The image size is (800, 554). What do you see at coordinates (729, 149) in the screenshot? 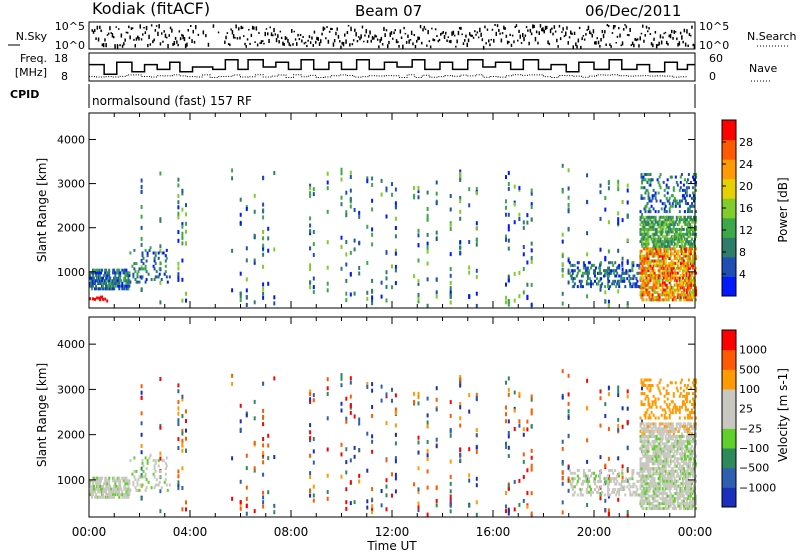
I see `power-colorbar-swatch` at bounding box center [729, 149].